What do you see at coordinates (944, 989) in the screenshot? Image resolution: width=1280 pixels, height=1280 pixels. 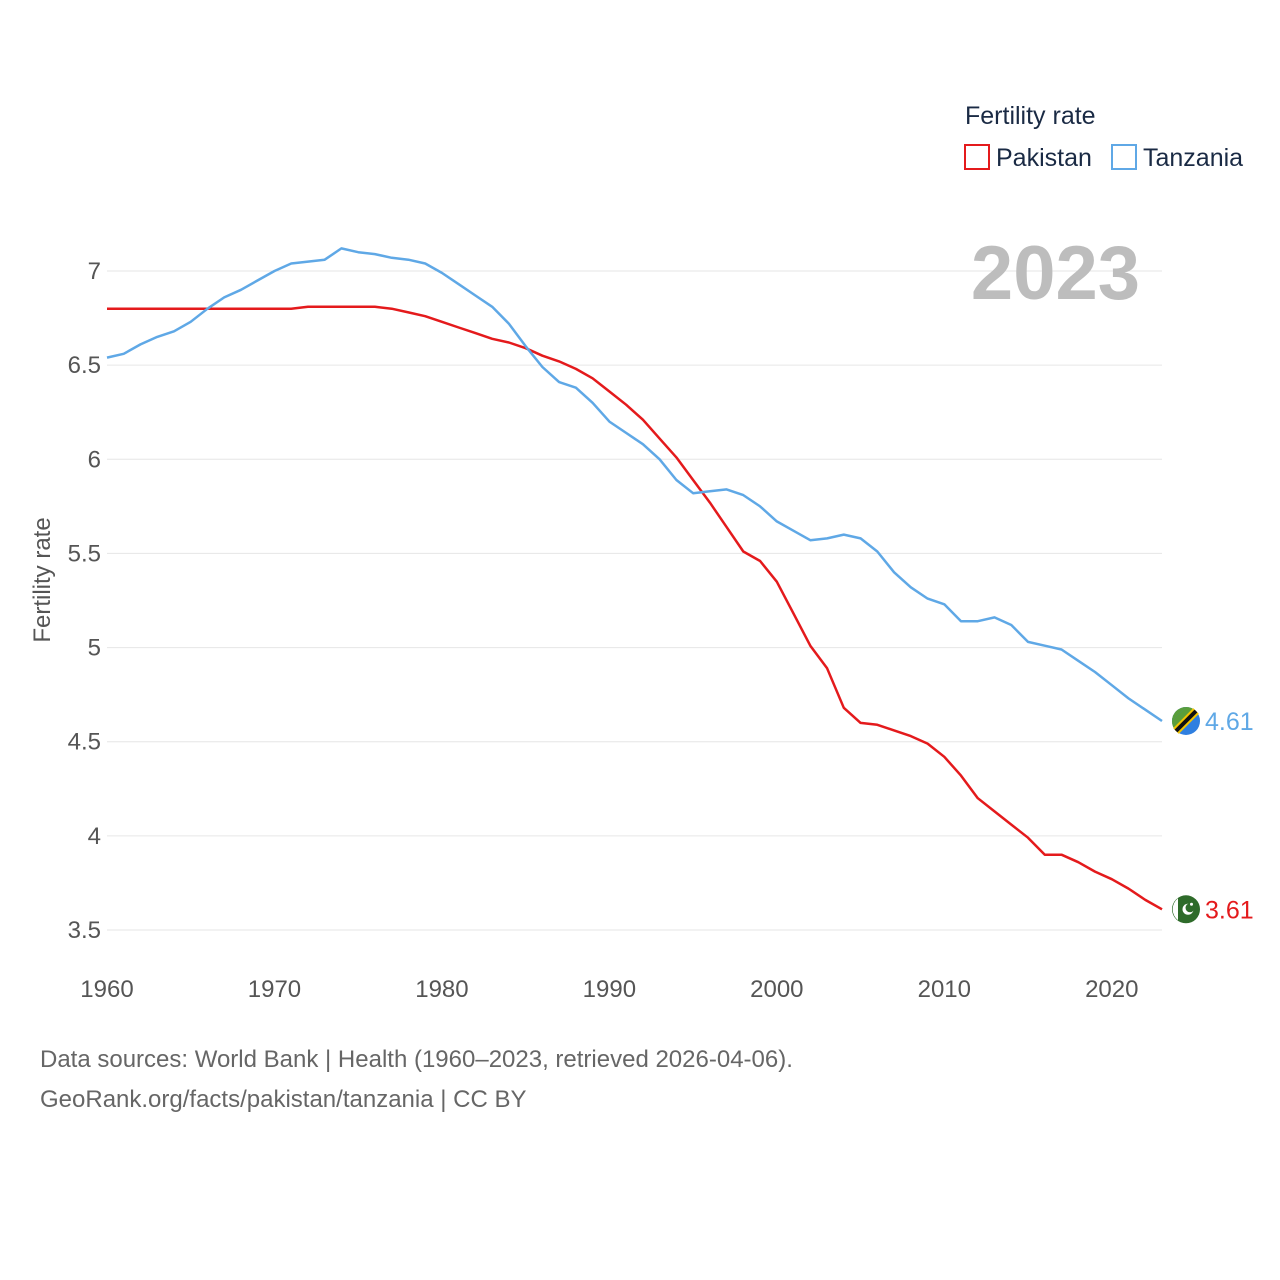 I see `x-tick-label: 2010` at bounding box center [944, 989].